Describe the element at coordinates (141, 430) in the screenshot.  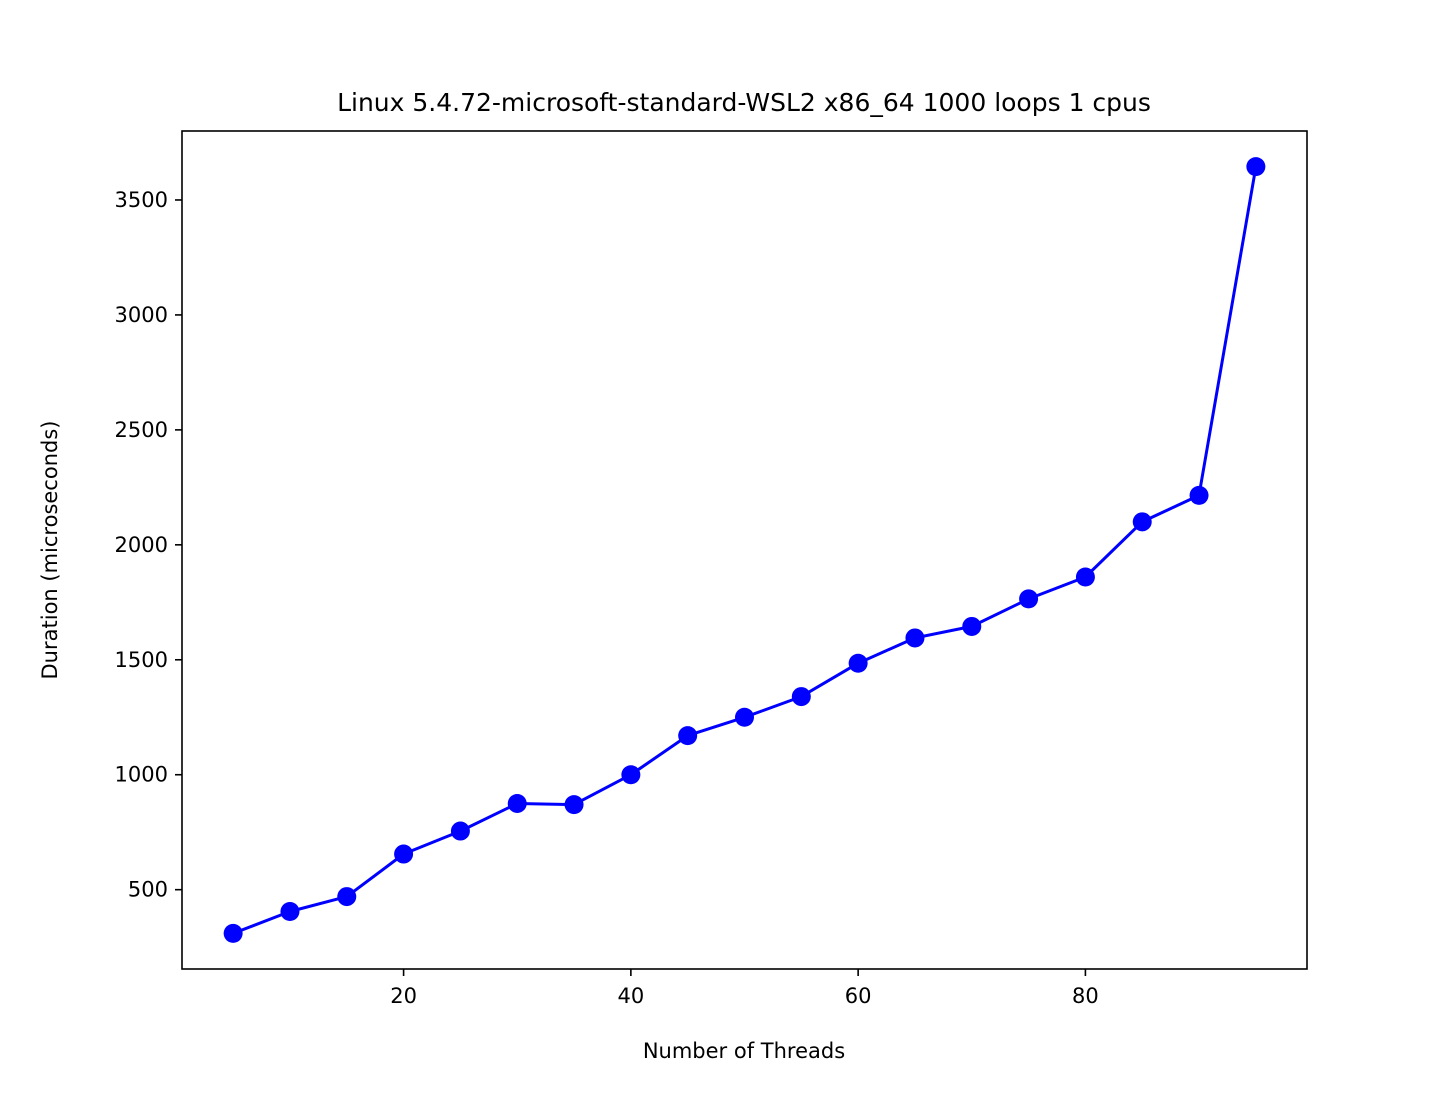
I see `y-tick-label: 2500` at that location.